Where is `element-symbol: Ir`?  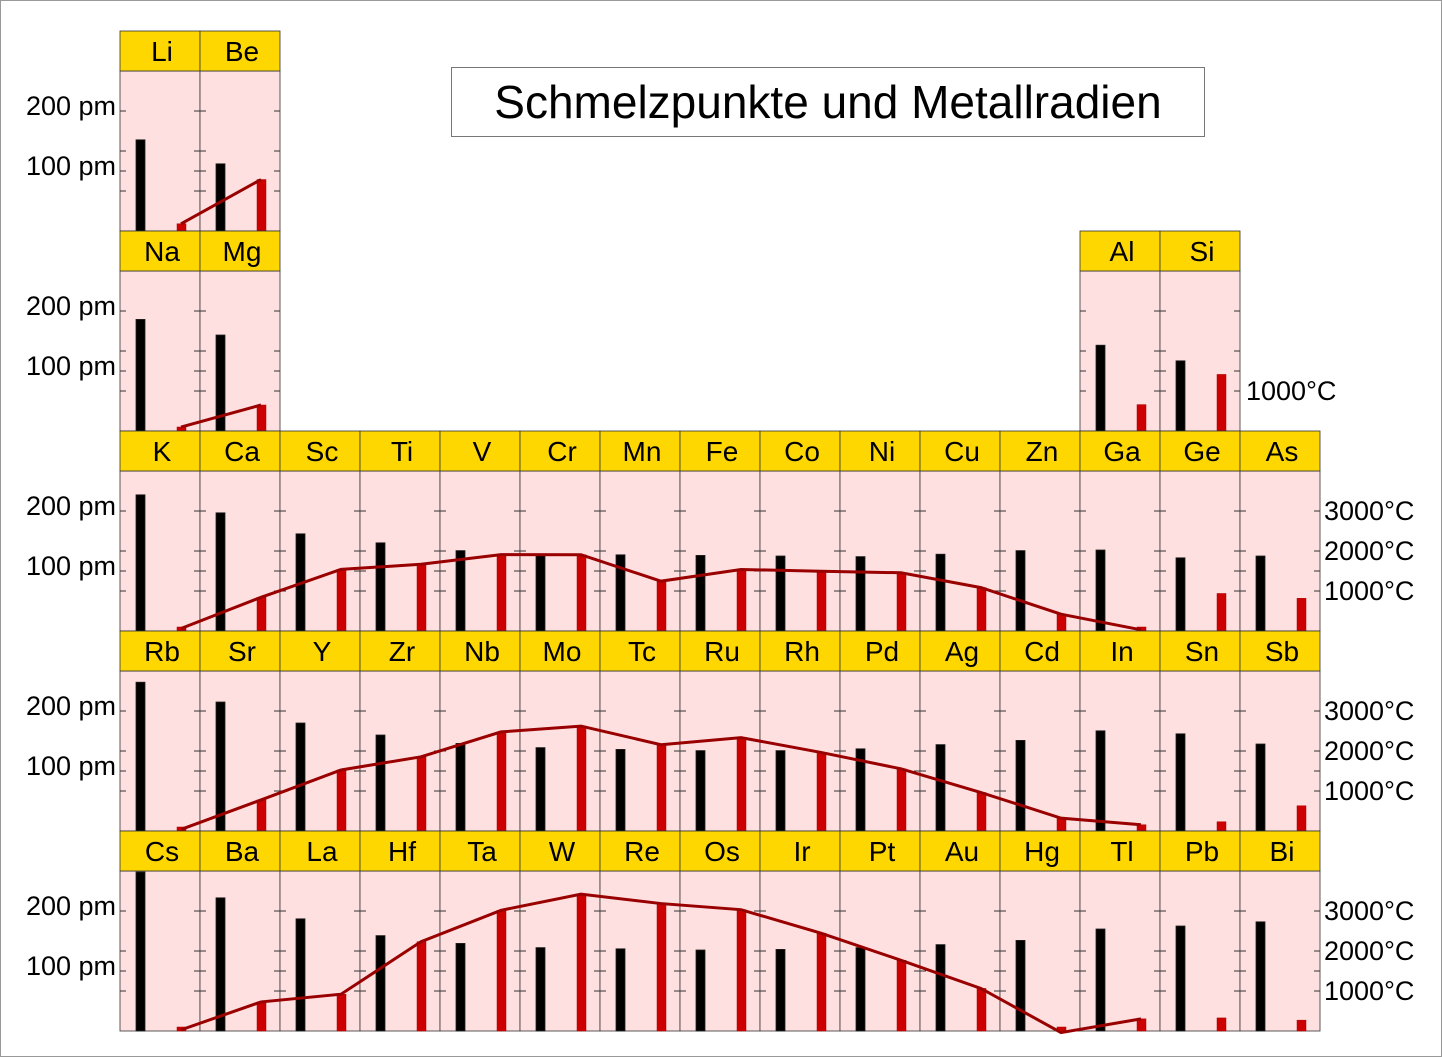 element-symbol: Ir is located at coordinates (801, 851).